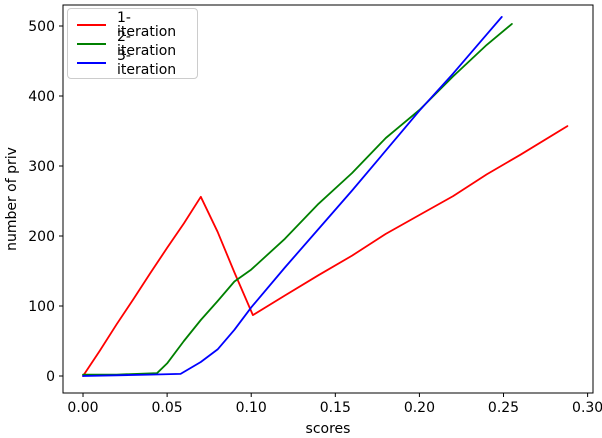 This screenshot has width=602, height=438. Describe the element at coordinates (91, 62) in the screenshot. I see `legend-swatch-3-iteration` at that location.